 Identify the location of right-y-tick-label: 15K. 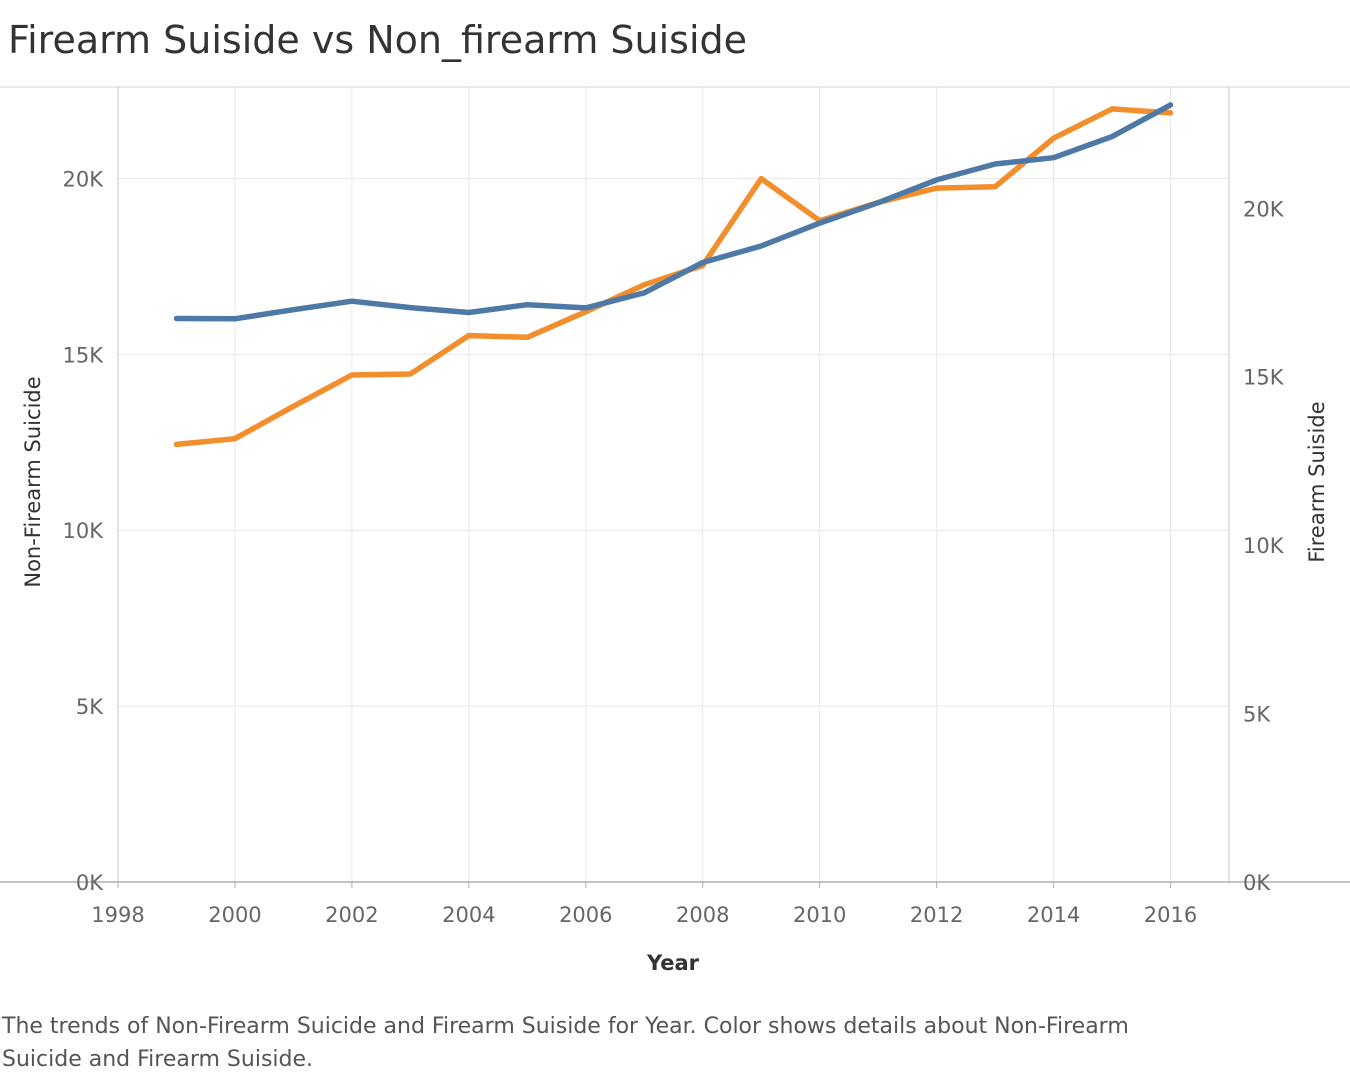
(1264, 378).